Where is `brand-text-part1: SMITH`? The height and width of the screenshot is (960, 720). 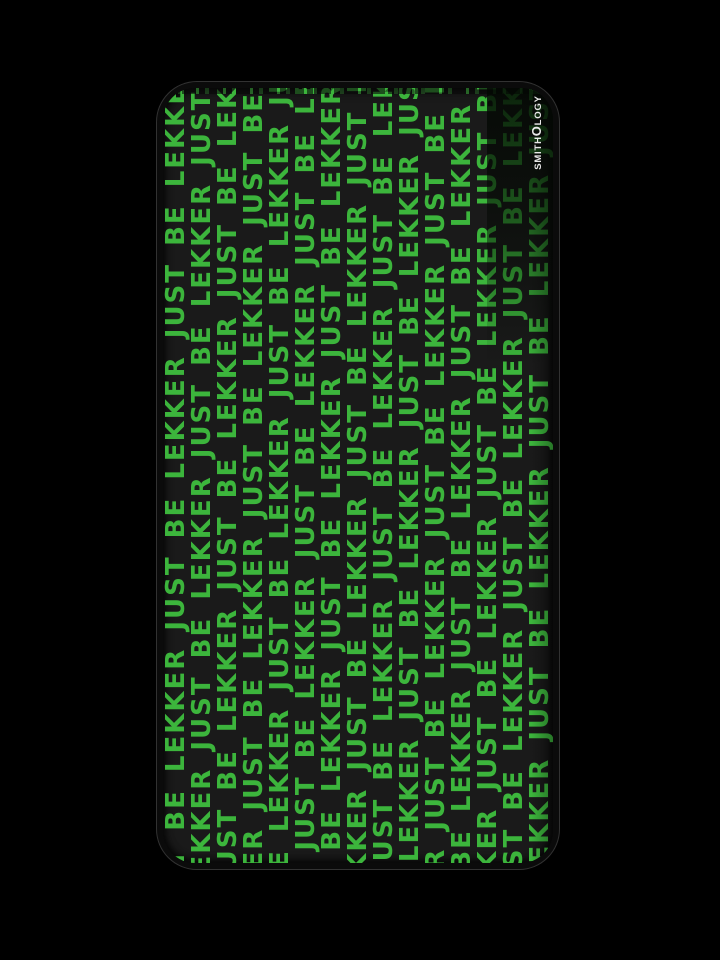
brand-text-part1: SMITH is located at coordinates (539, 153).